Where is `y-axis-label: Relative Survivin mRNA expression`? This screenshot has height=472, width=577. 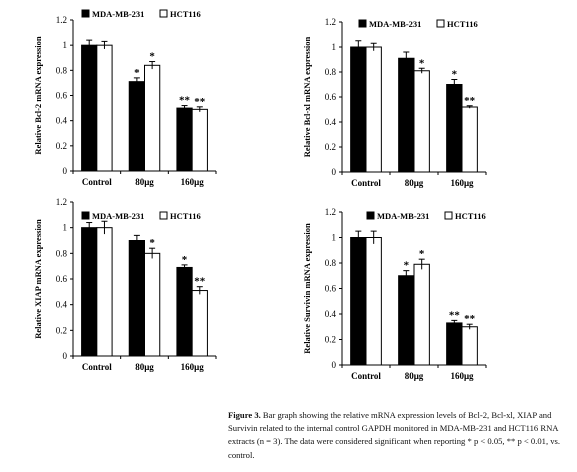
y-axis-label: Relative Survivin mRNA expression is located at coordinates (307, 288).